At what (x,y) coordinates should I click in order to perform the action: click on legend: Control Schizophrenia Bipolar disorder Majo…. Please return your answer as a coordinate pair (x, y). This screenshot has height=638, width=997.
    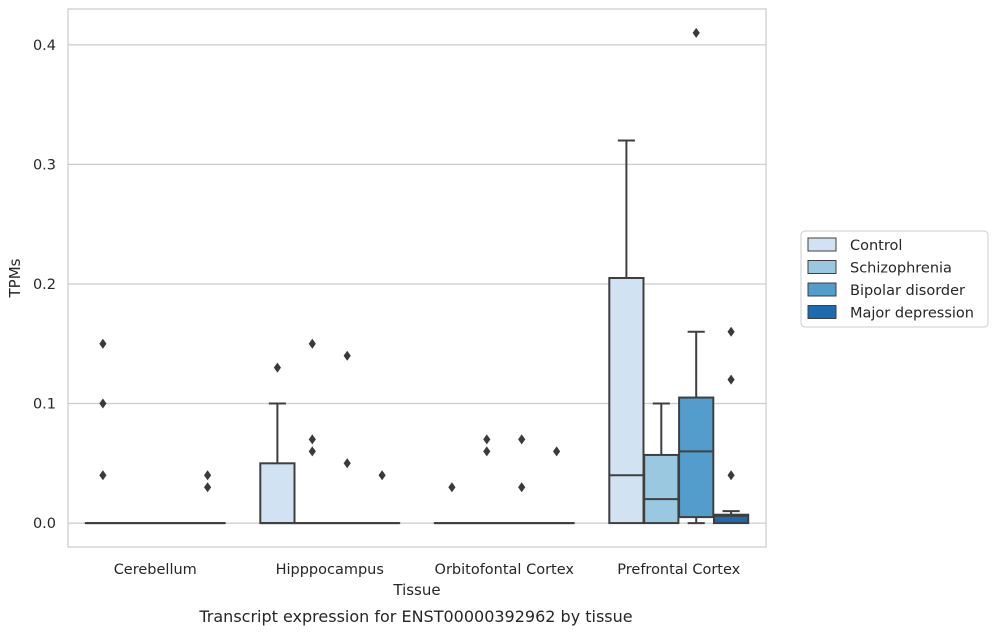
    Looking at the image, I should click on (894, 279).